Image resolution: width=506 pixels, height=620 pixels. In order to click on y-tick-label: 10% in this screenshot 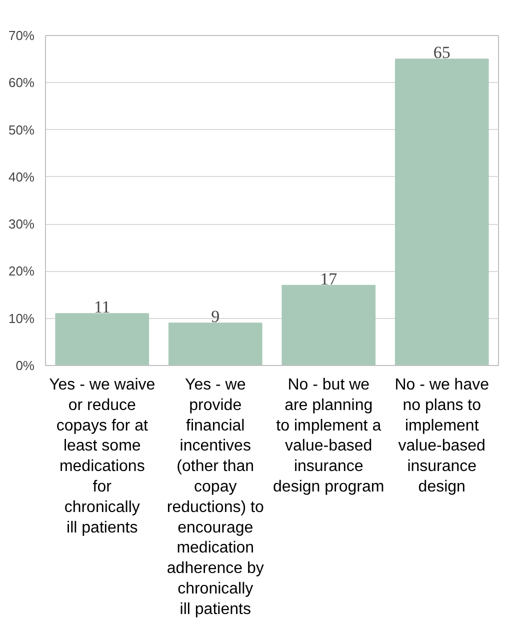, I will do `click(21, 318)`.